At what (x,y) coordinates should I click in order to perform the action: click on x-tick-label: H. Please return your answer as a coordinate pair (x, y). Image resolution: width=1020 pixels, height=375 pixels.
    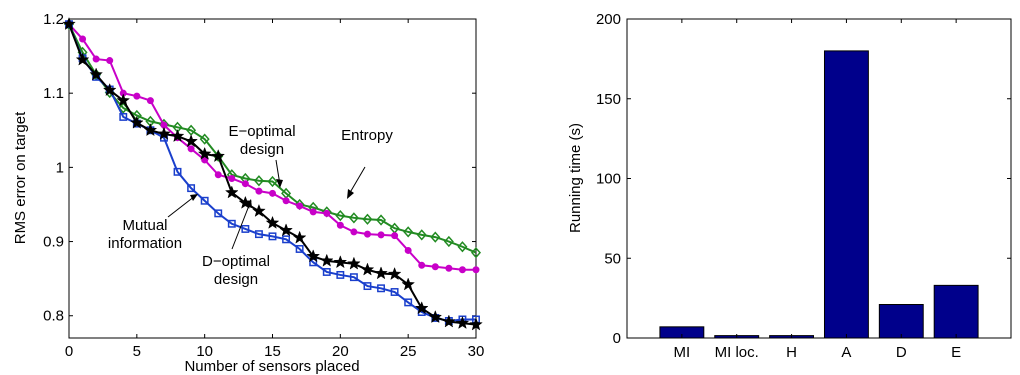
    Looking at the image, I should click on (791, 352).